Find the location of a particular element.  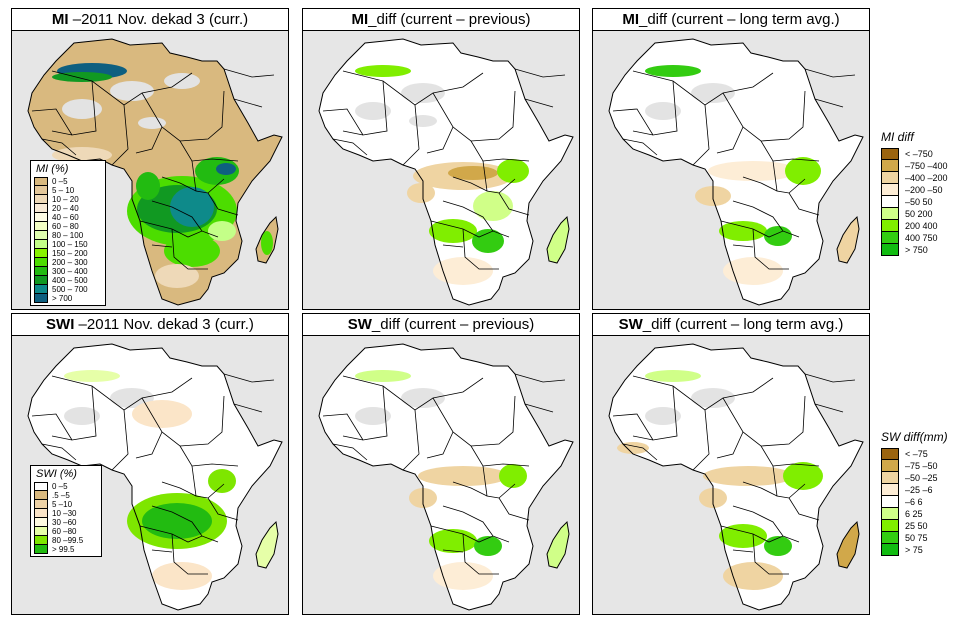

legend-item: .5 –5 is located at coordinates (66, 495).